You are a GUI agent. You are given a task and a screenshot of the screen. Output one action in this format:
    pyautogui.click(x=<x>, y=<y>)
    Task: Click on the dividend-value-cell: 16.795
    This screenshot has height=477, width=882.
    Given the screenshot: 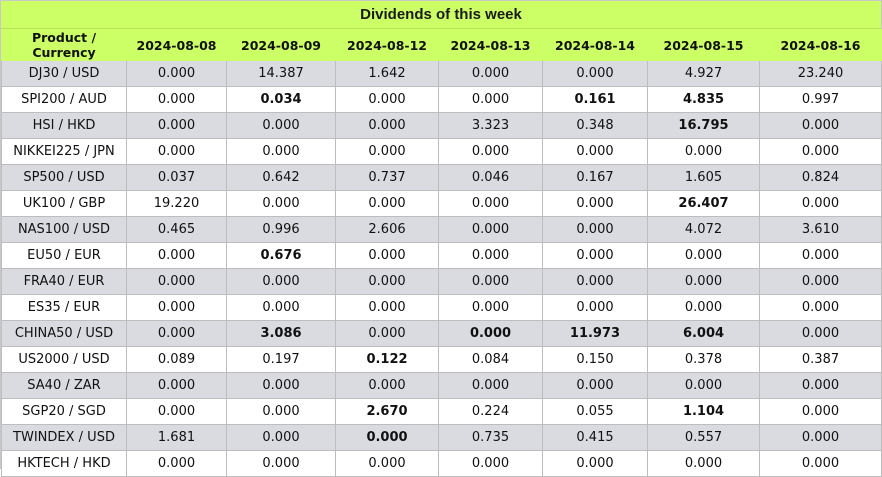 What is the action you would take?
    pyautogui.click(x=703, y=125)
    